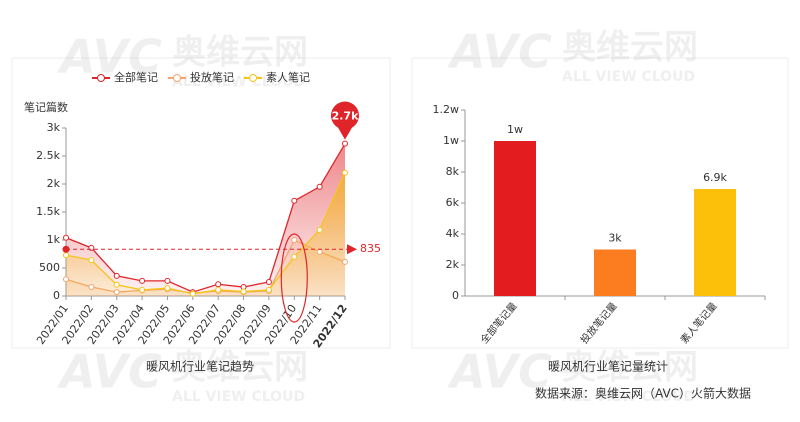 This screenshot has height=422, width=800. What do you see at coordinates (715, 177) in the screenshot?
I see `value-label: 6.9k` at bounding box center [715, 177].